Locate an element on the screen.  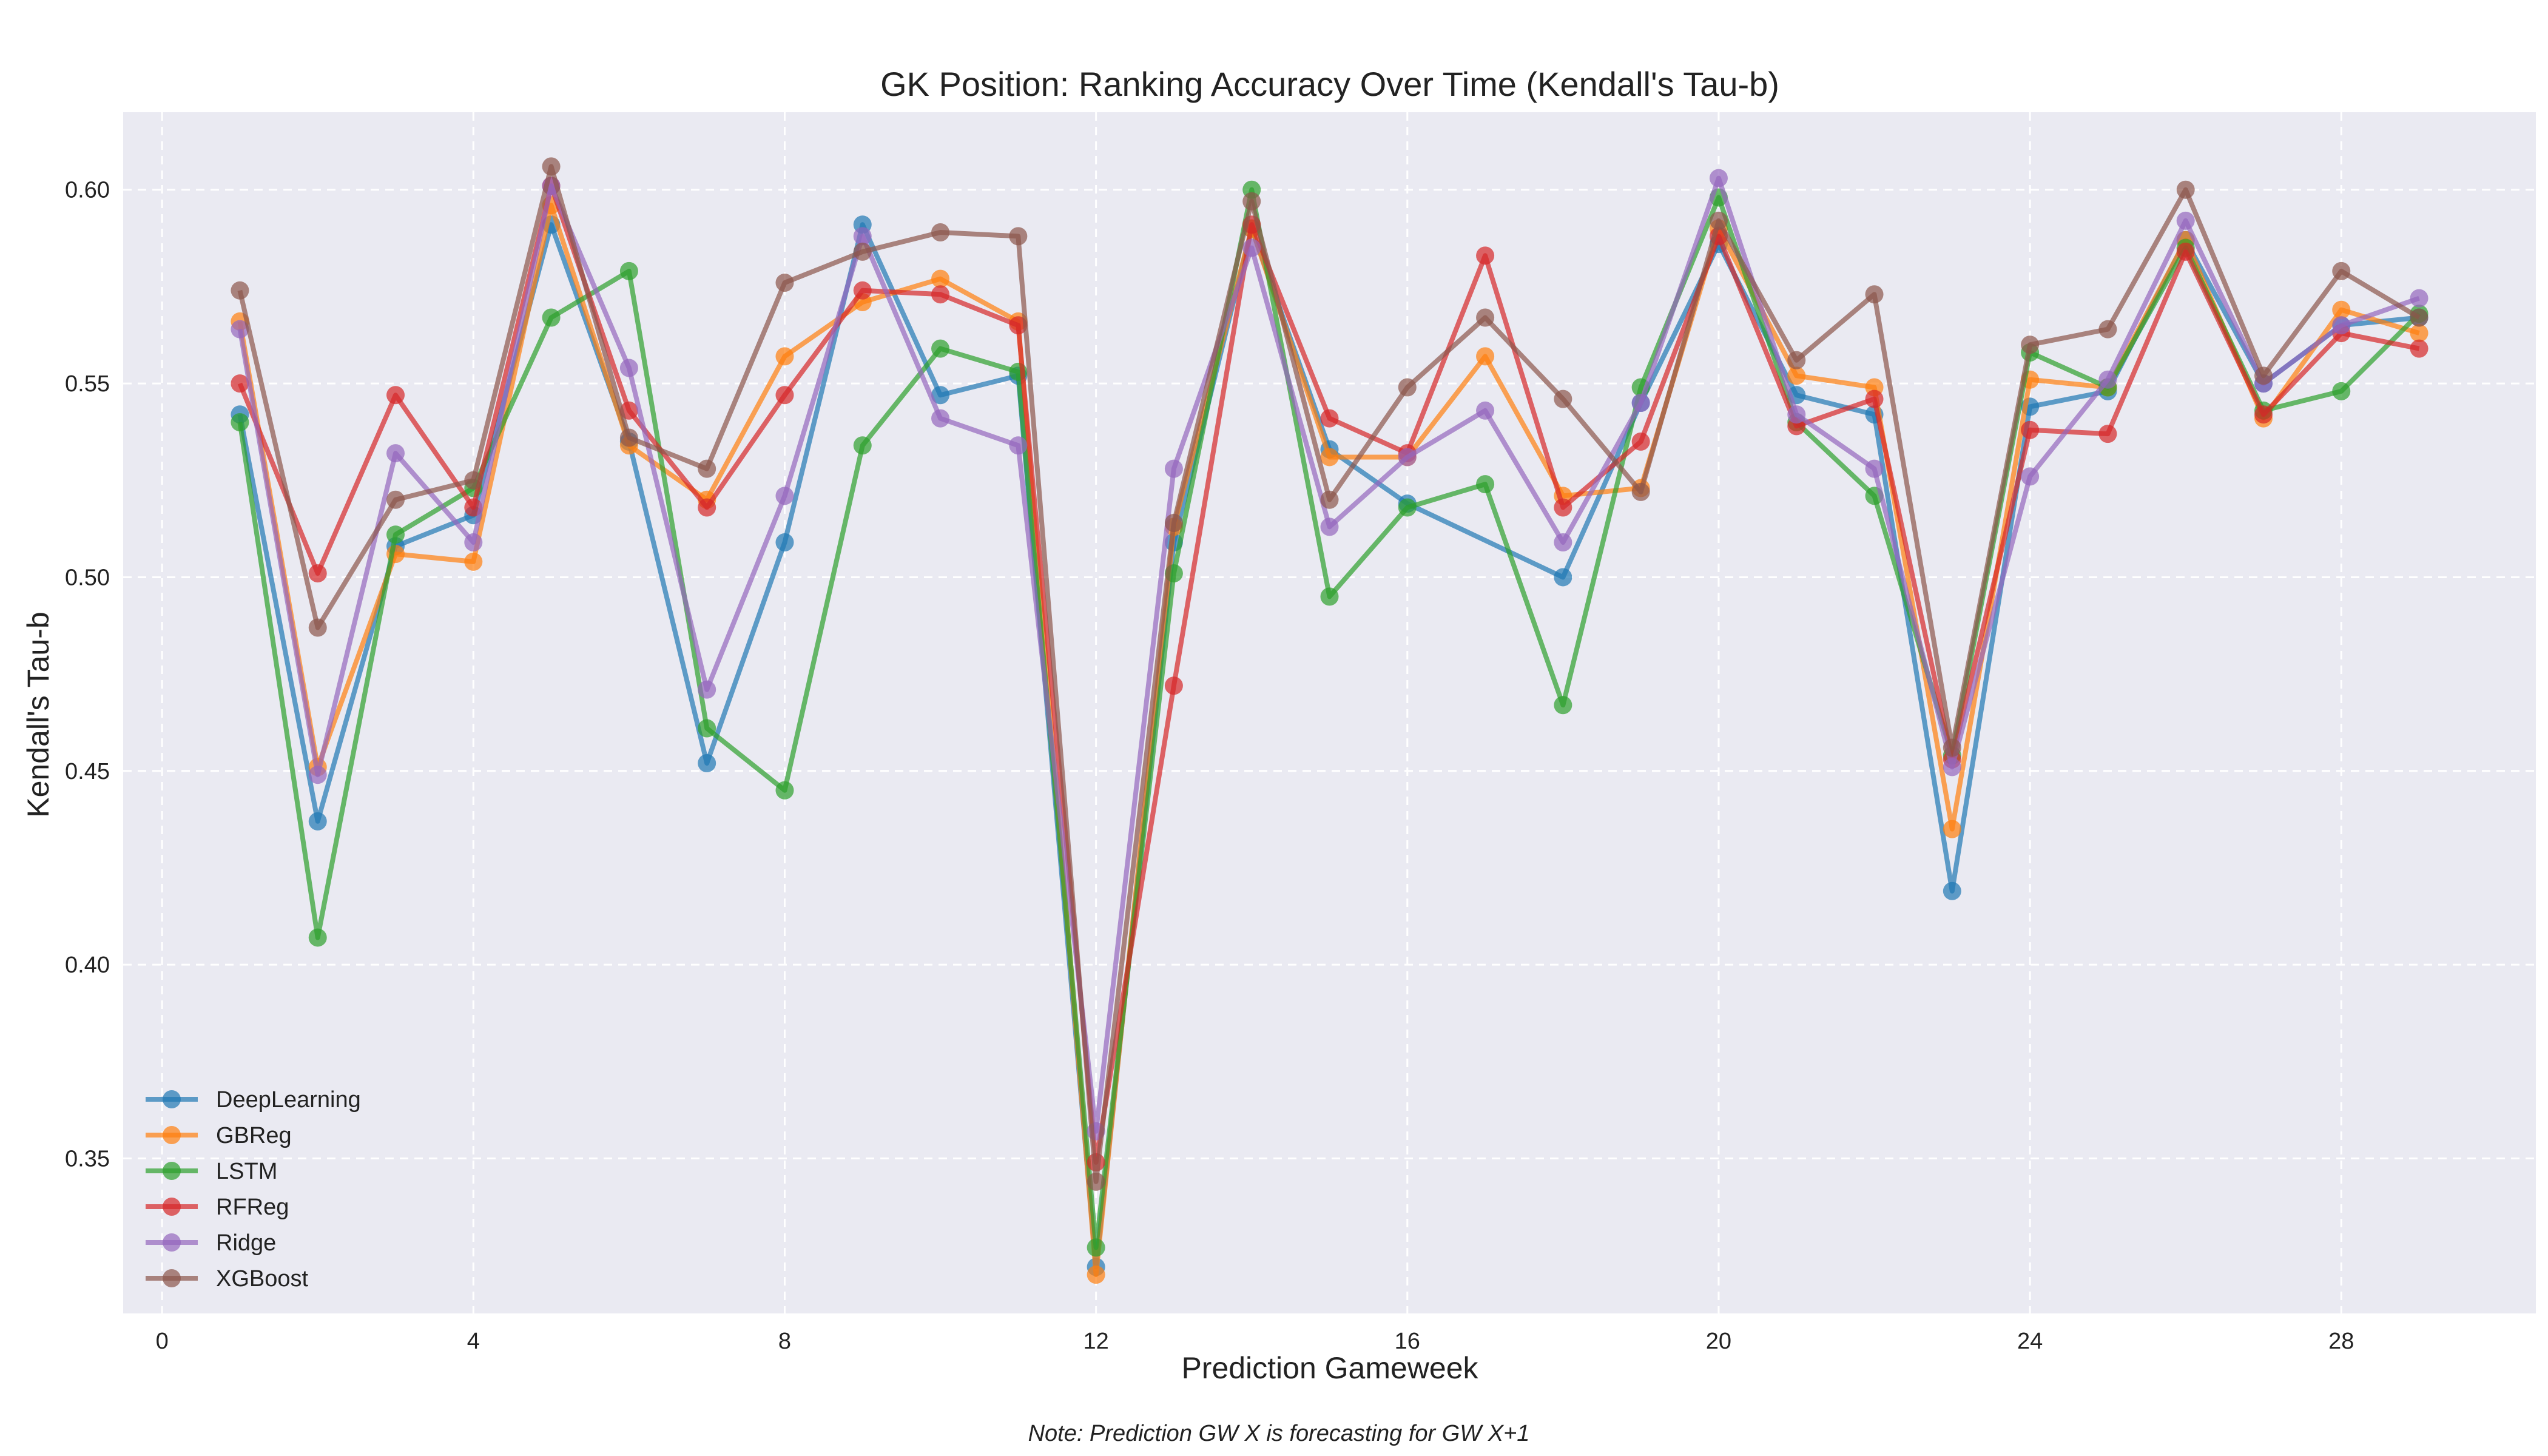
y-tick-label: 0.60 is located at coordinates (87, 190).